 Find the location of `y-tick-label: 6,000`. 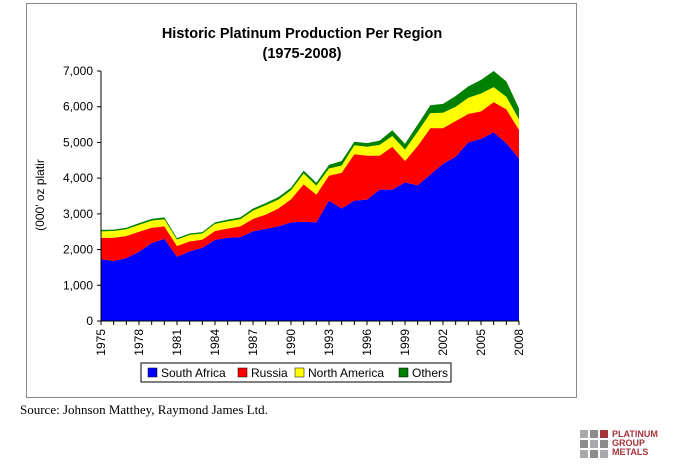

y-tick-label: 6,000 is located at coordinates (78, 107).